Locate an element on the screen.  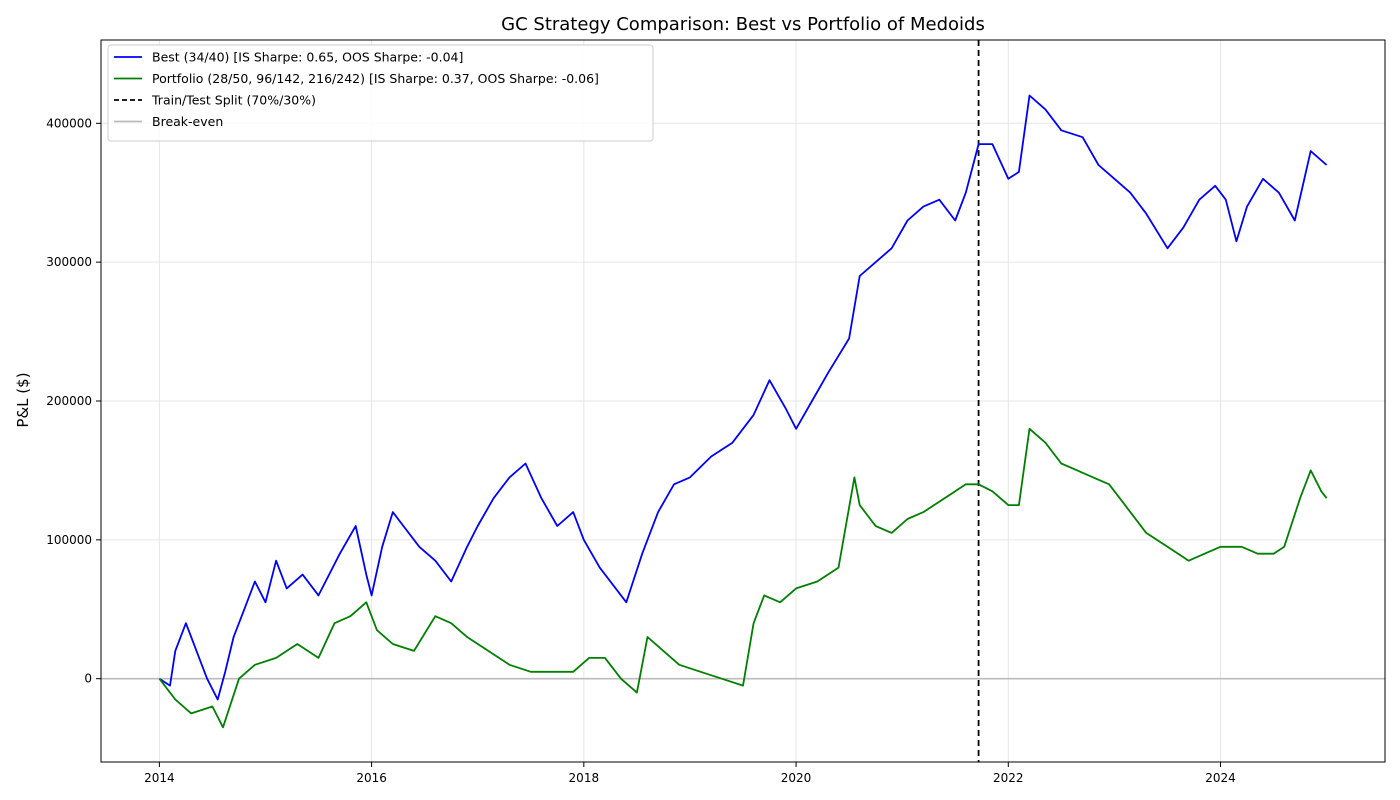
x-tick-label: 2022 is located at coordinates (1008, 778).